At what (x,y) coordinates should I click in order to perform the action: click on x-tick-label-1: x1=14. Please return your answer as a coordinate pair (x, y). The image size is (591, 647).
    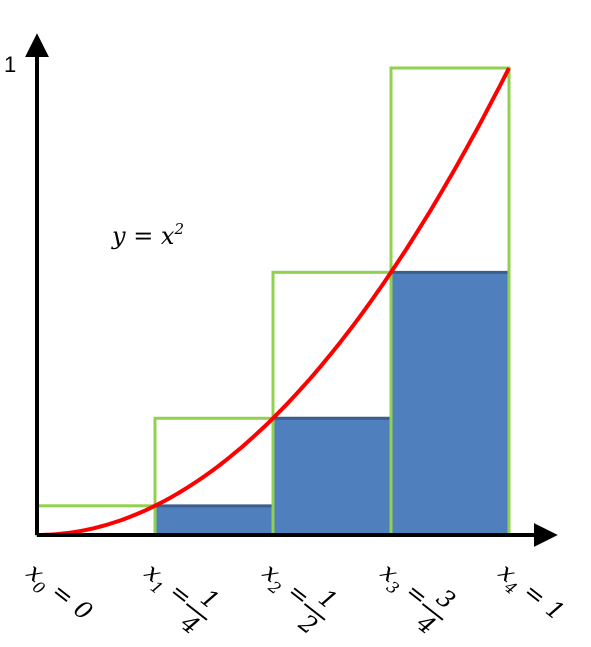
    Looking at the image, I should click on (180, 599).